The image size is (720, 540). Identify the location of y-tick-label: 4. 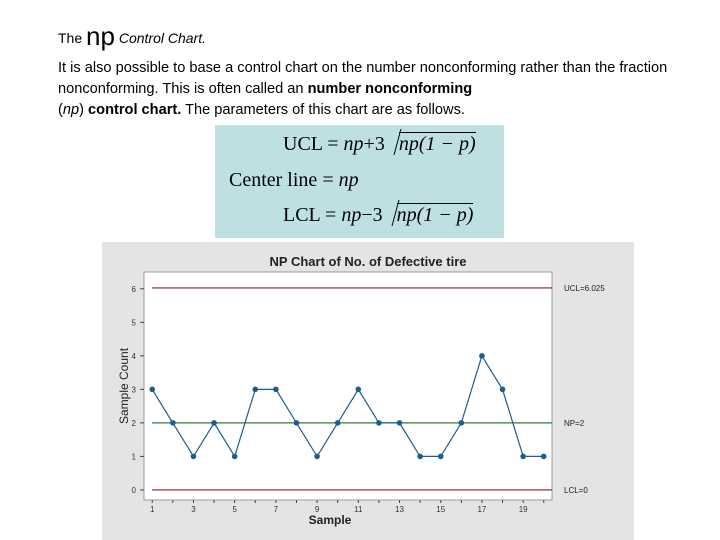
(134, 356).